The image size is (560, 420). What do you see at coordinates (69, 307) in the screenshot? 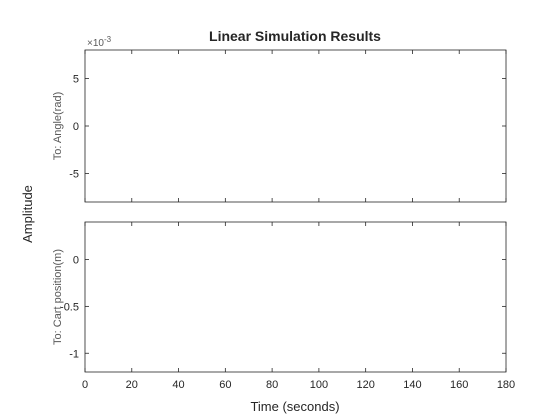
I see `y-tick-label: -0.5` at bounding box center [69, 307].